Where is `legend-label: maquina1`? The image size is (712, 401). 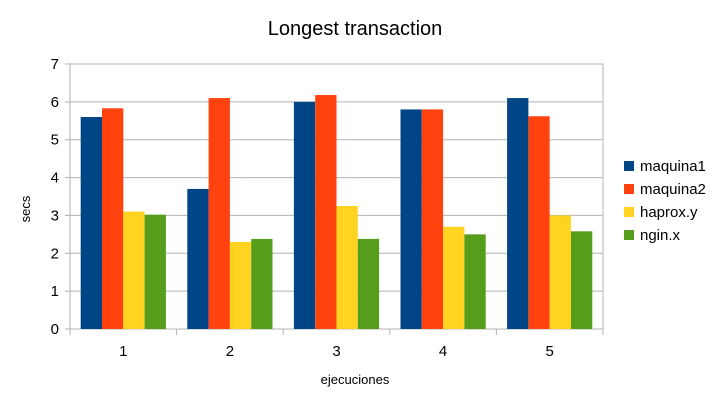 legend-label: maquina1 is located at coordinates (673, 166).